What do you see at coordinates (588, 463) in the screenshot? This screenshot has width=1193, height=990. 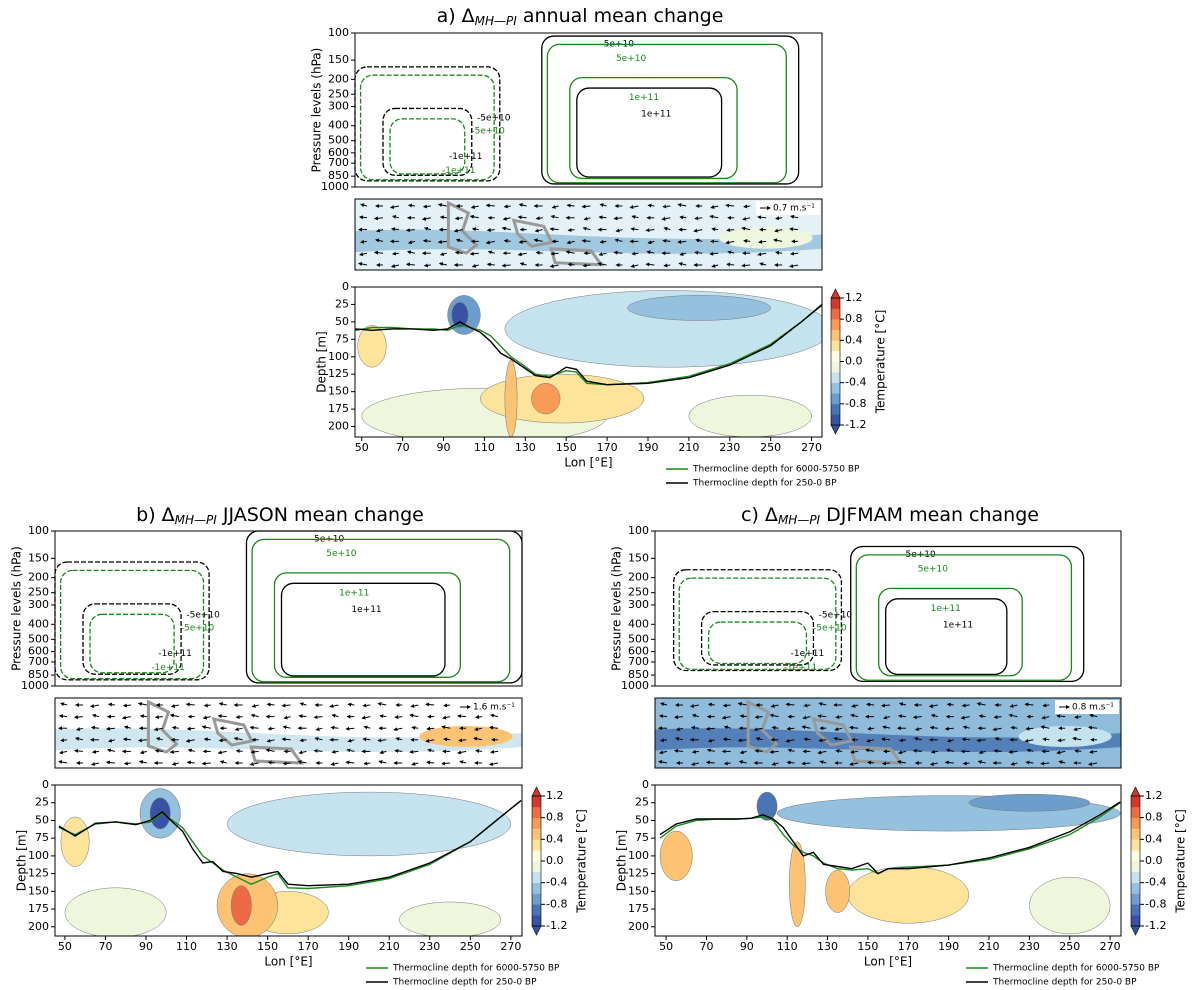 I see `x-axis-label: Lon [°E]` at bounding box center [588, 463].